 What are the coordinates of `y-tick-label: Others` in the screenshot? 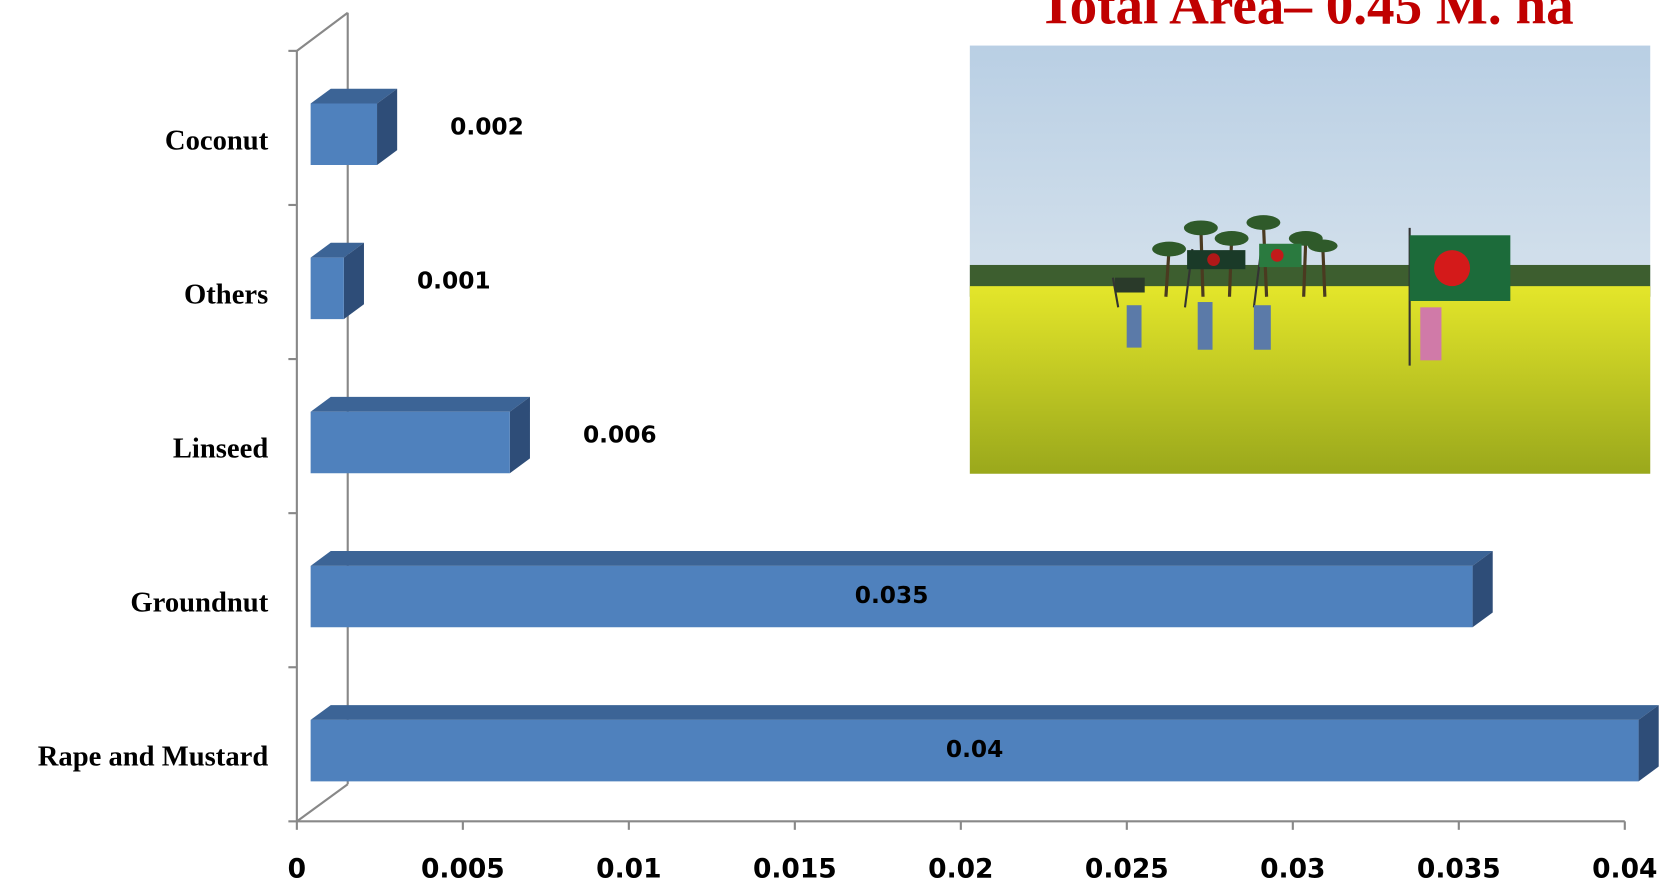 It's located at (226, 294).